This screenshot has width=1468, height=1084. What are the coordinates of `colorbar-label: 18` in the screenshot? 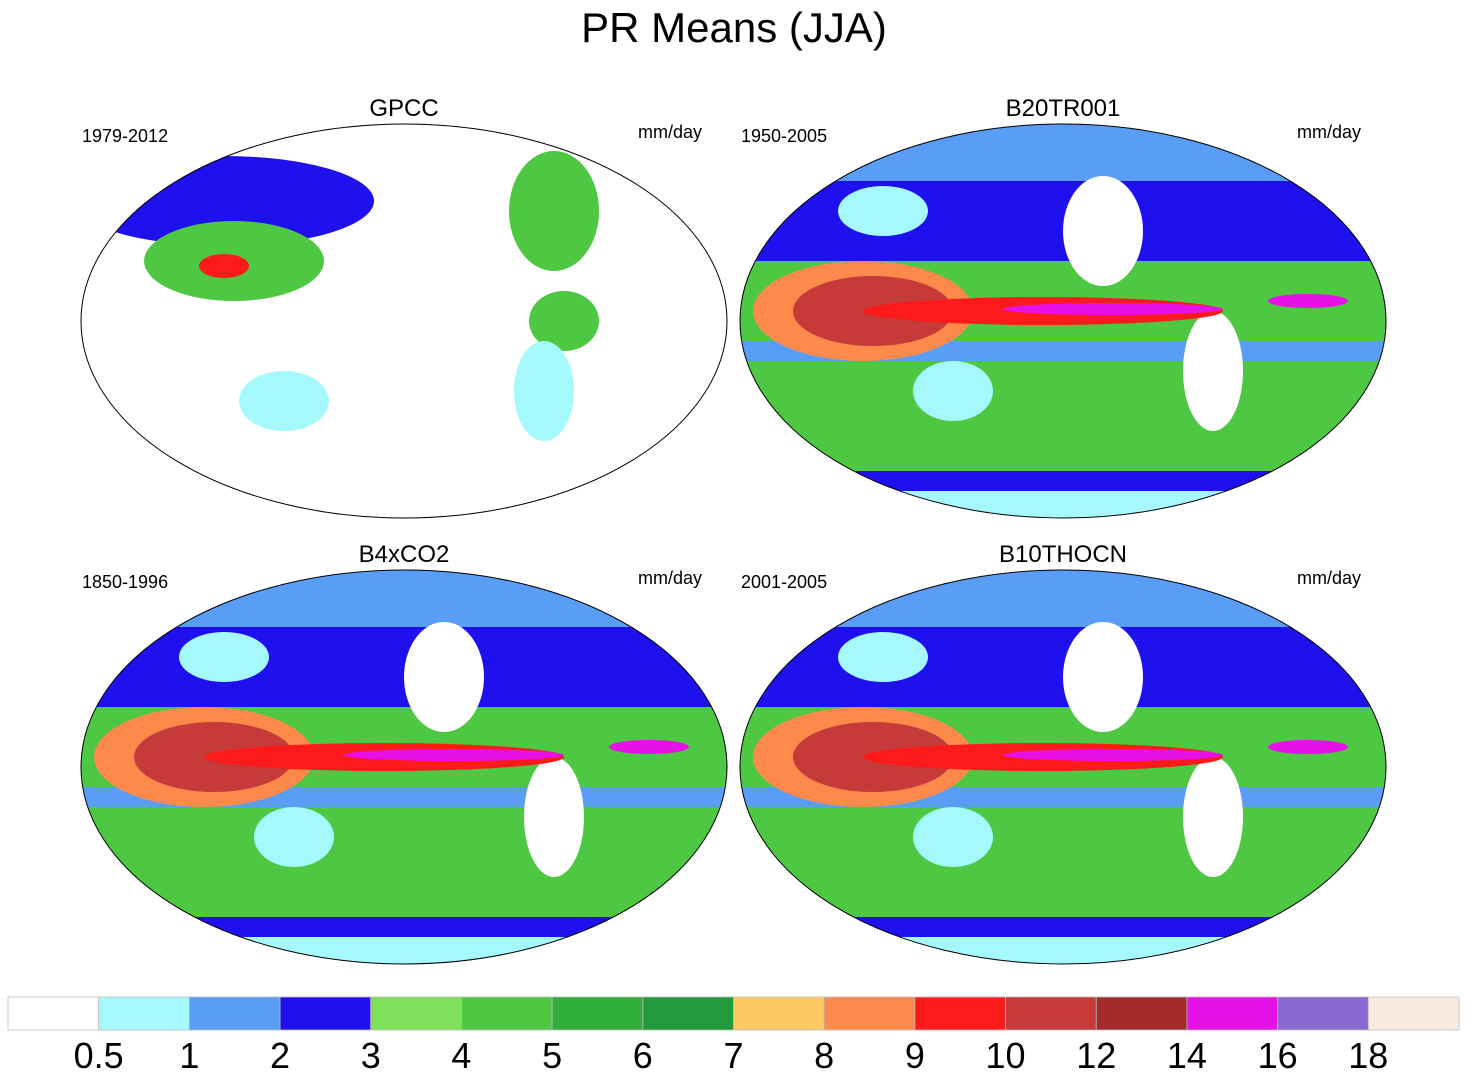 It's located at (1368, 1055).